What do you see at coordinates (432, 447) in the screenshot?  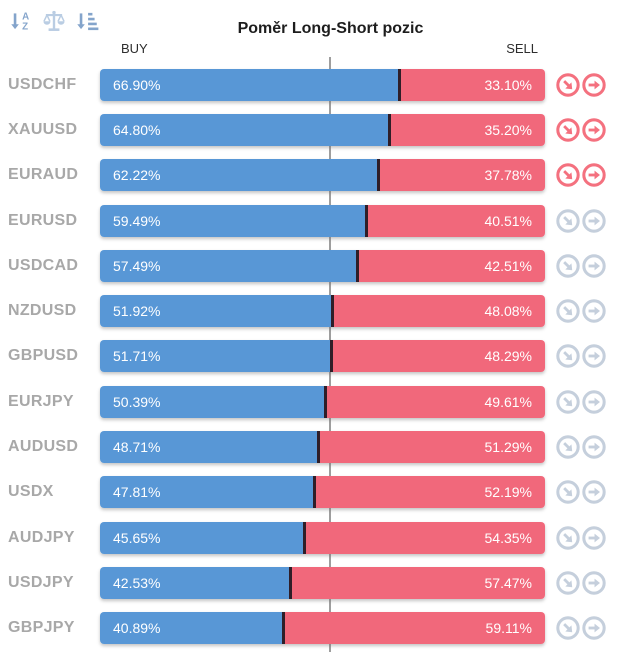 I see `sell-bar-segment: 51.29%` at bounding box center [432, 447].